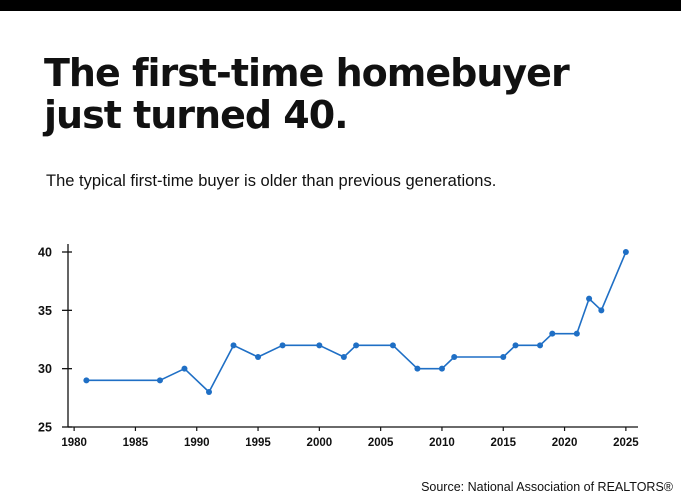 The image size is (681, 500). What do you see at coordinates (282, 345) in the screenshot?
I see `data-point-1997` at bounding box center [282, 345].